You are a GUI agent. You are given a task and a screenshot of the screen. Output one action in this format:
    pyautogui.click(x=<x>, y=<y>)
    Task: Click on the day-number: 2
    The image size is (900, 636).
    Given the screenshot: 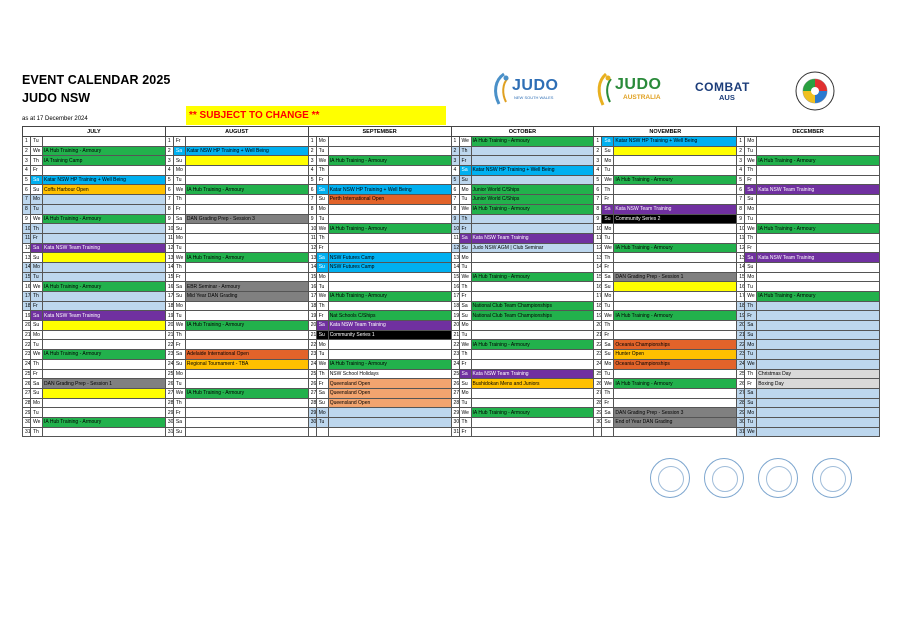 What is the action you would take?
    pyautogui.click(x=598, y=151)
    